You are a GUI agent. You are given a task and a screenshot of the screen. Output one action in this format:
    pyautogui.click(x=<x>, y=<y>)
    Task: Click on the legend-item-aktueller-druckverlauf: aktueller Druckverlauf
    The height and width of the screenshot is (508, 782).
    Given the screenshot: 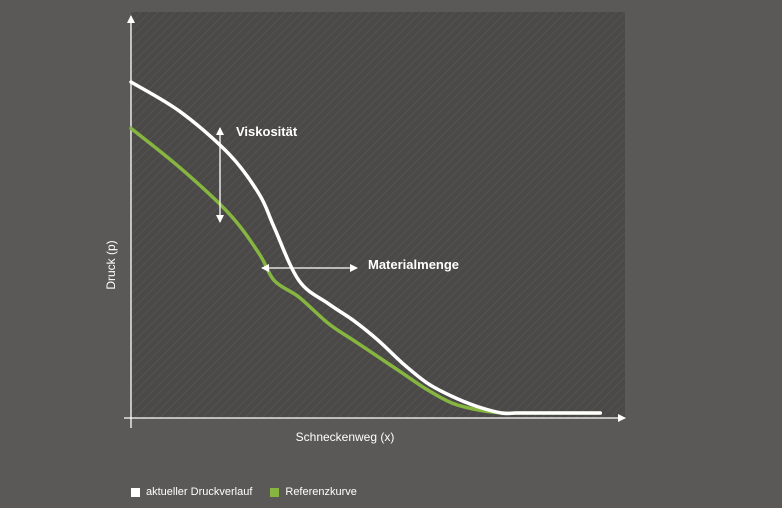 What is the action you would take?
    pyautogui.click(x=191, y=492)
    